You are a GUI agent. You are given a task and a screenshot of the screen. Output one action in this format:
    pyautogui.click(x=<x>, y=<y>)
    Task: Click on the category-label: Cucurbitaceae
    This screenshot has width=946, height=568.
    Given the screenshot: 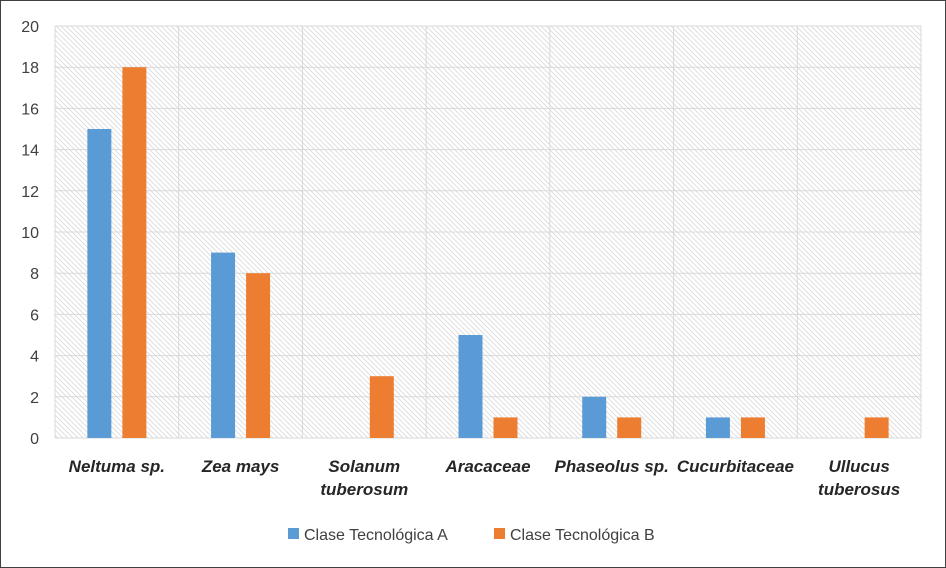 What is the action you would take?
    pyautogui.click(x=735, y=466)
    